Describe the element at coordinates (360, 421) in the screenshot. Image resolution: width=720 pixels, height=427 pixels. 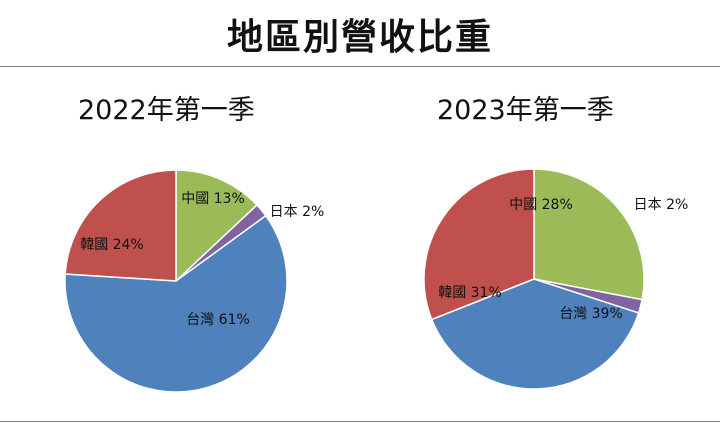
I see `bottom-divider` at that location.